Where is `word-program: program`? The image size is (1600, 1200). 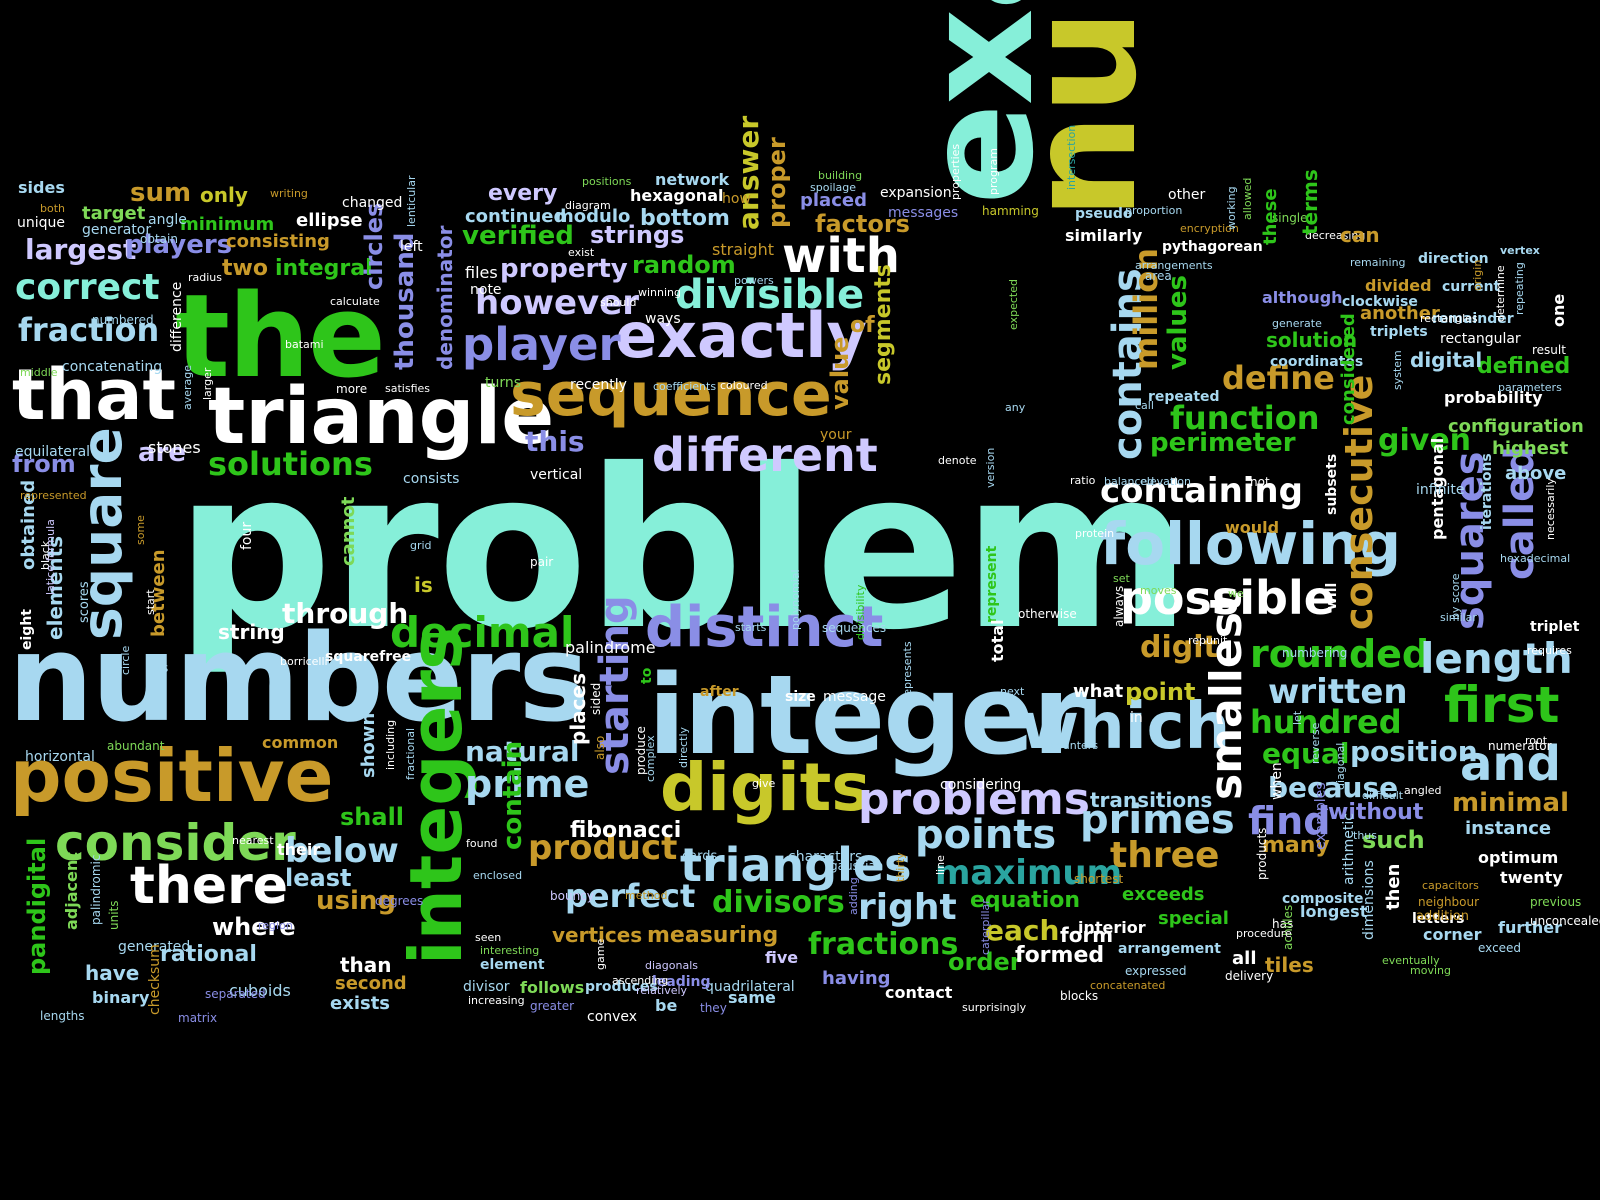 word-program: program is located at coordinates (993, 171).